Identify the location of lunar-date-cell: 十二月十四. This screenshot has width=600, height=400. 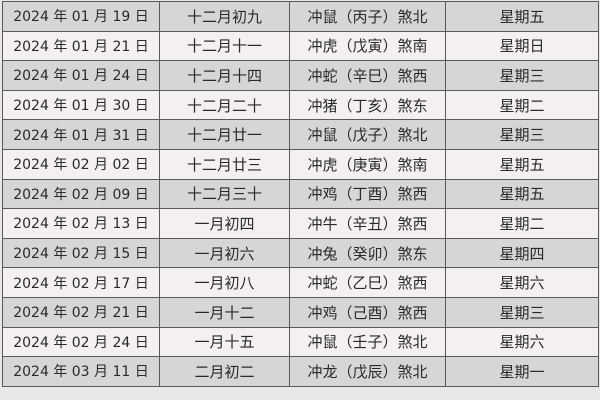
(224, 75).